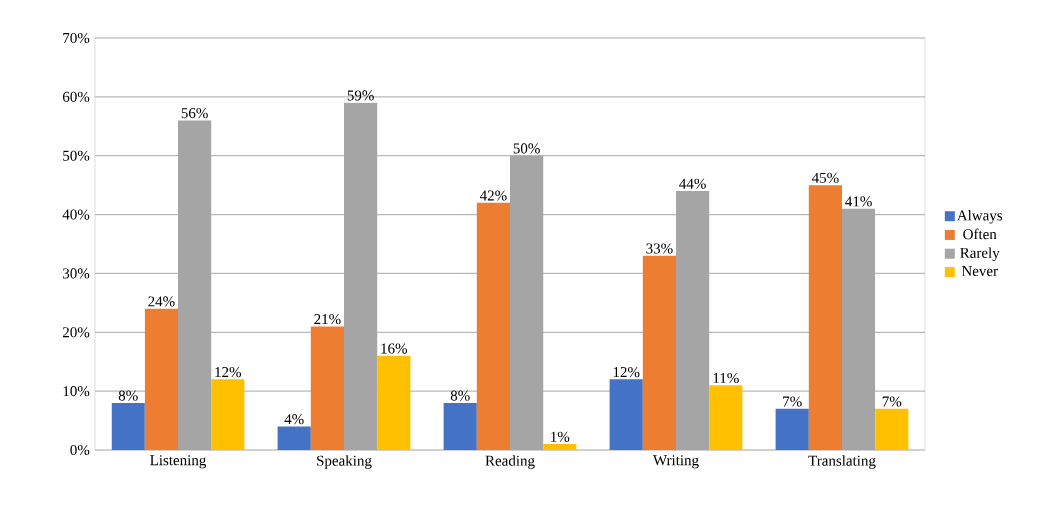 The width and height of the screenshot is (1064, 512). What do you see at coordinates (344, 462) in the screenshot?
I see `x-tick-label: Speaking` at bounding box center [344, 462].